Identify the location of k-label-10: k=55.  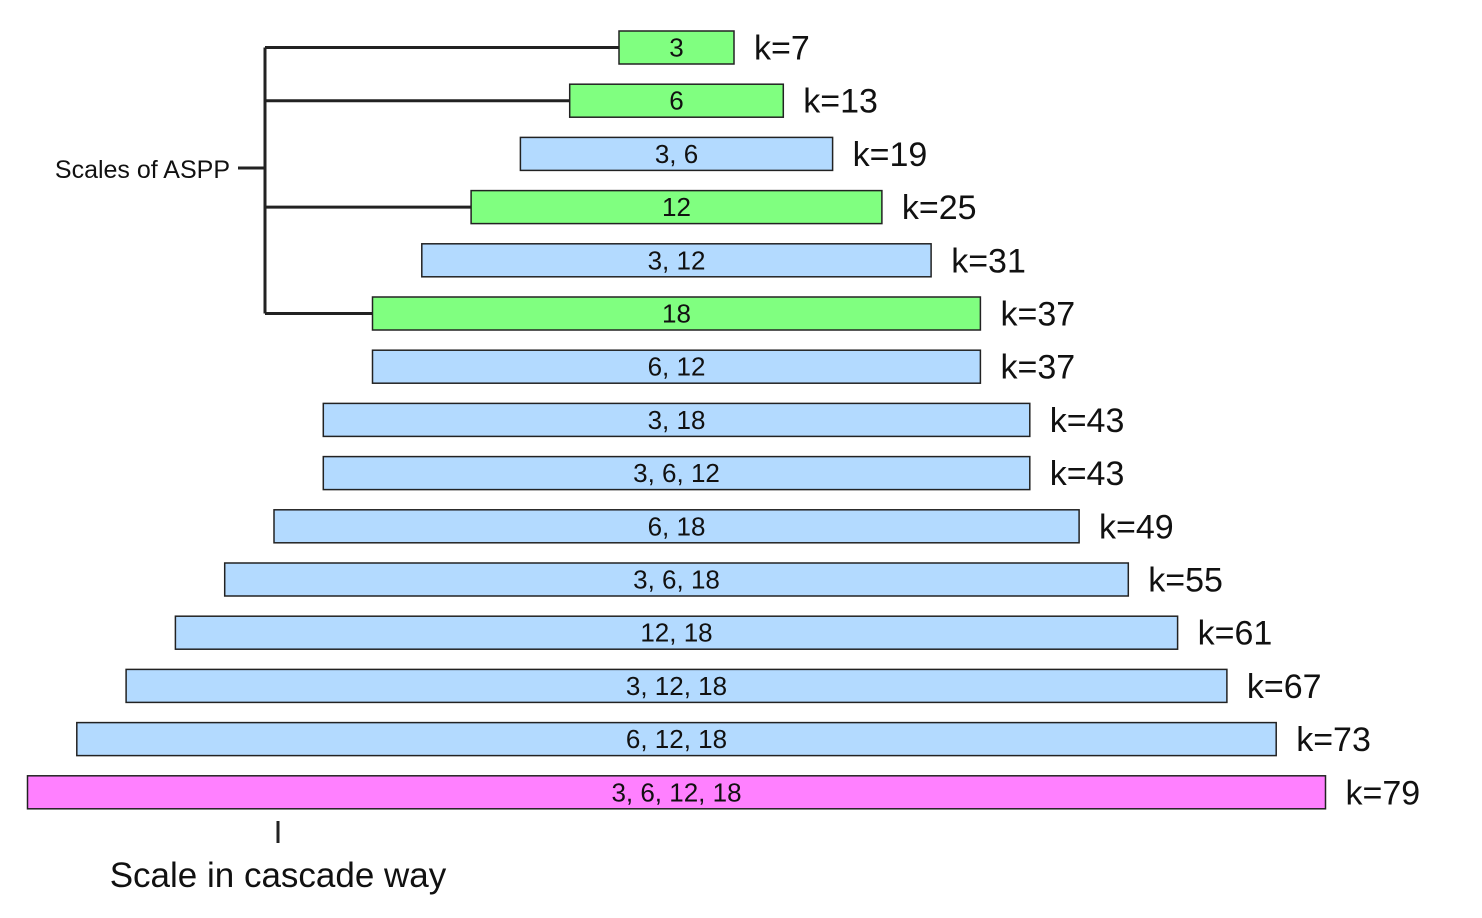
(1185, 581).